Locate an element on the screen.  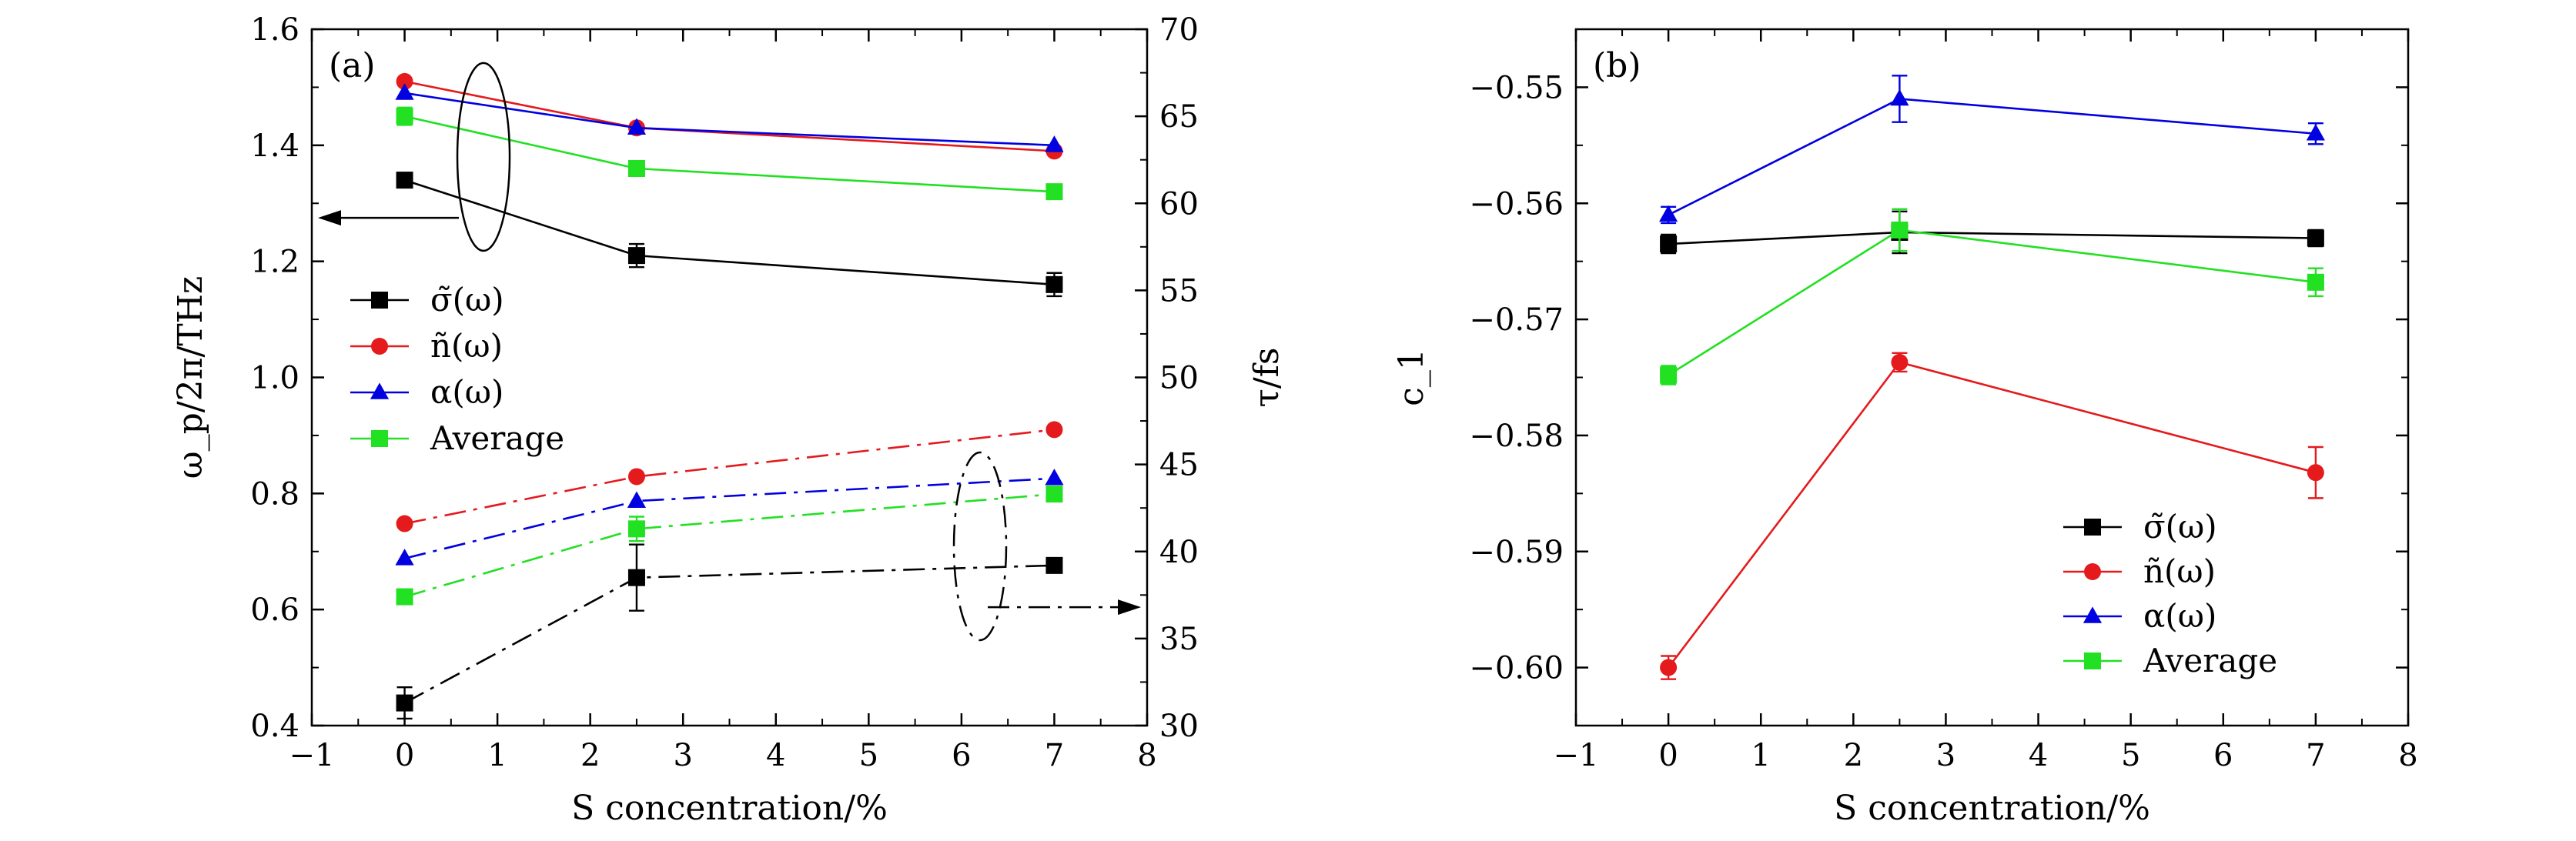
y-axis-label: ω_p/2π/THz is located at coordinates (191, 378).